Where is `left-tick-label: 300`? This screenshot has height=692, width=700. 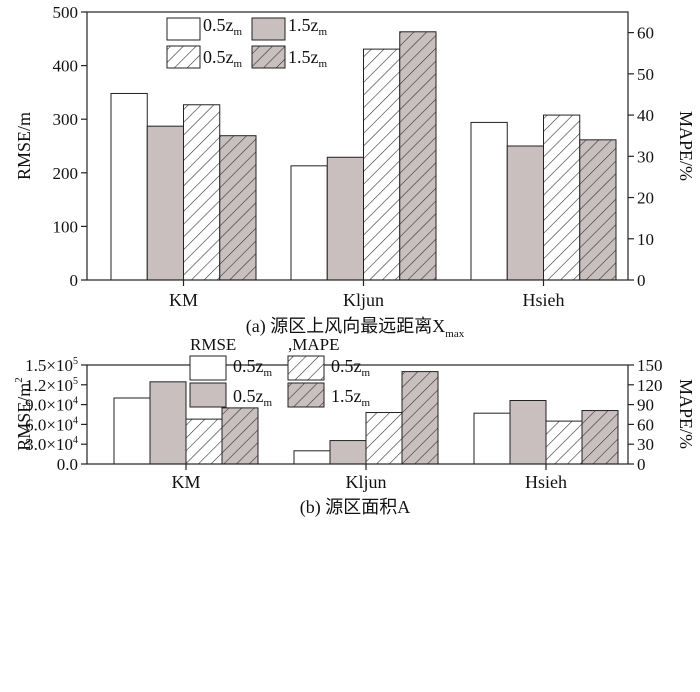 left-tick-label: 300 is located at coordinates (66, 119).